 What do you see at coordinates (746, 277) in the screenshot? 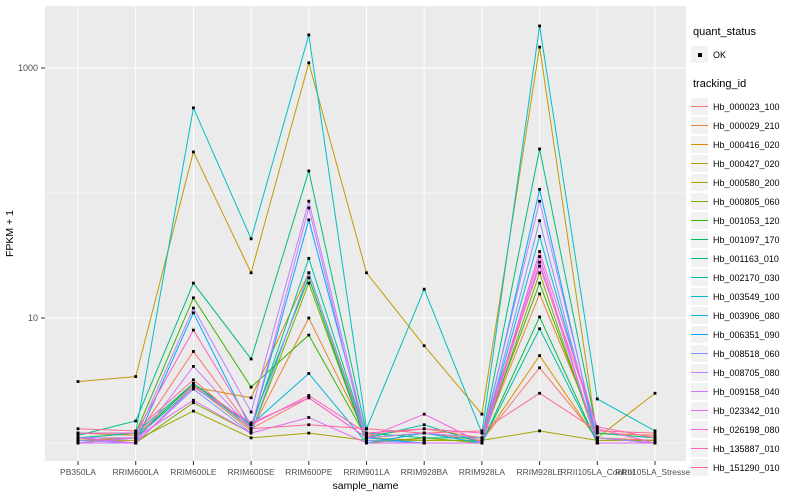
I see `legend-item-label: Hb_002170_030` at bounding box center [746, 277].